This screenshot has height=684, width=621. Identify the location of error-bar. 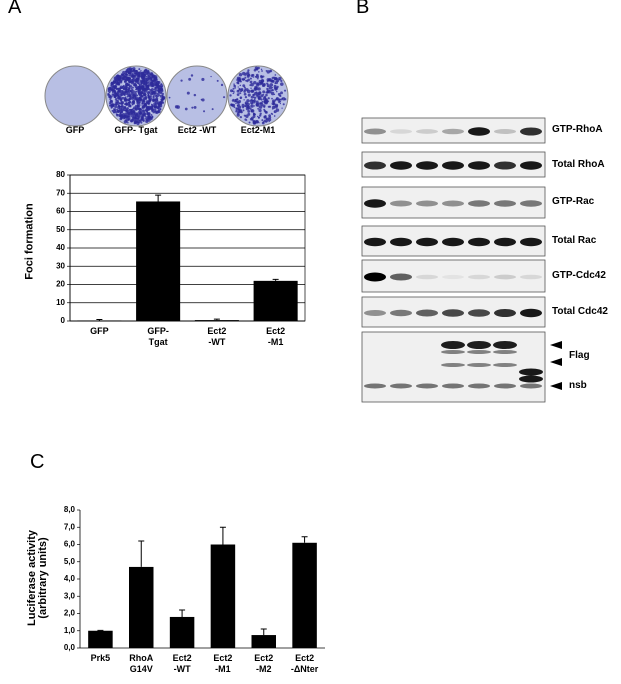
(216, 319).